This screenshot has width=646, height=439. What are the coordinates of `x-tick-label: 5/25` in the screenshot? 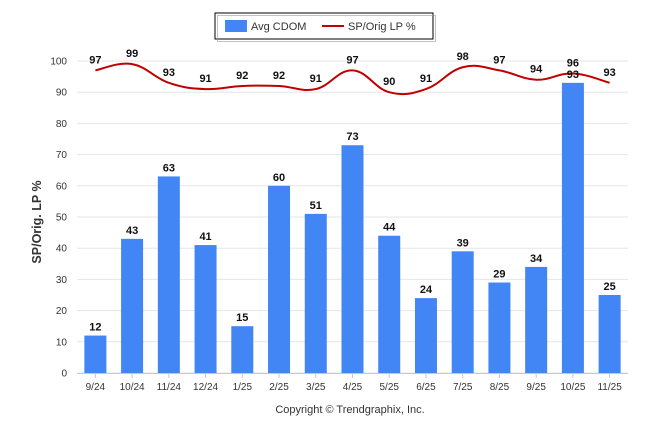 It's located at (389, 387).